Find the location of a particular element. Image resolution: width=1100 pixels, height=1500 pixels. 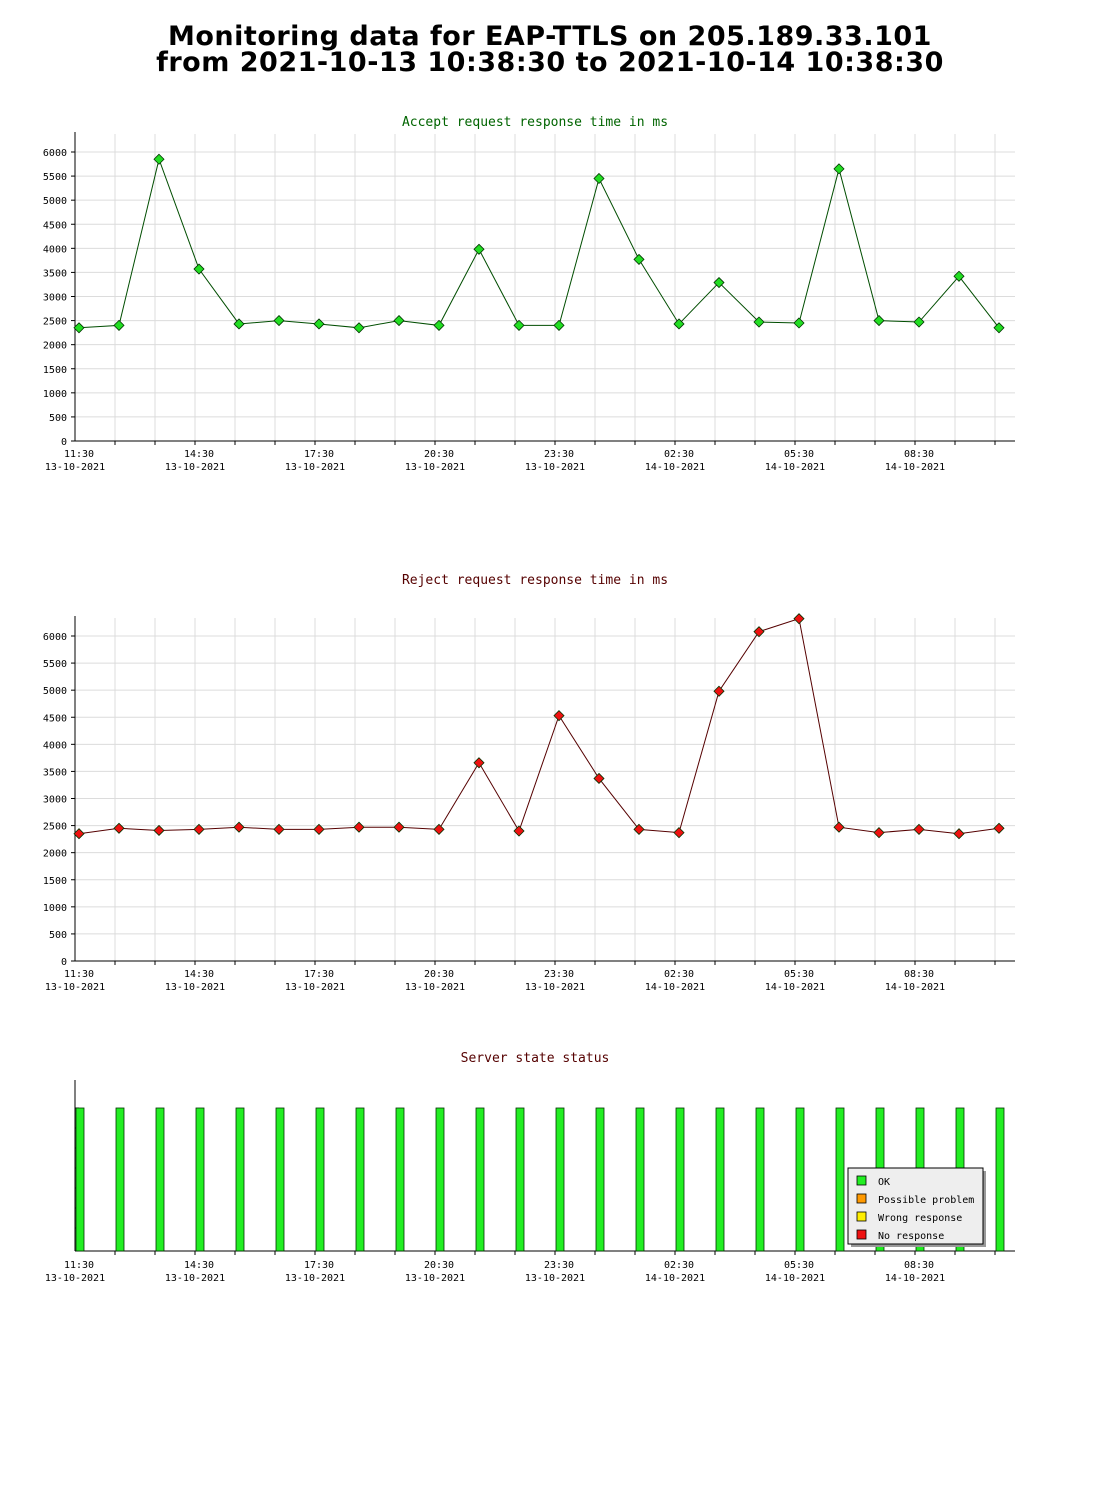

chart-title: Accept request response time in ms is located at coordinates (535, 122).